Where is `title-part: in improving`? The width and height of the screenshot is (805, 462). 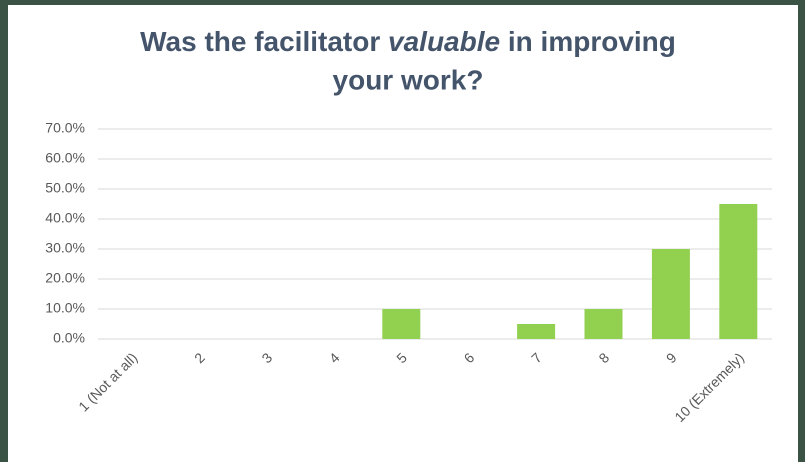
title-part: in improving is located at coordinates (592, 41).